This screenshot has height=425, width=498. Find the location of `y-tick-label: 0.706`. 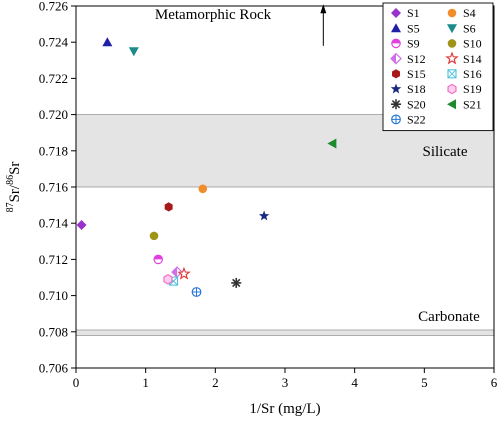

y-tick-label: 0.706 is located at coordinates (54, 368).